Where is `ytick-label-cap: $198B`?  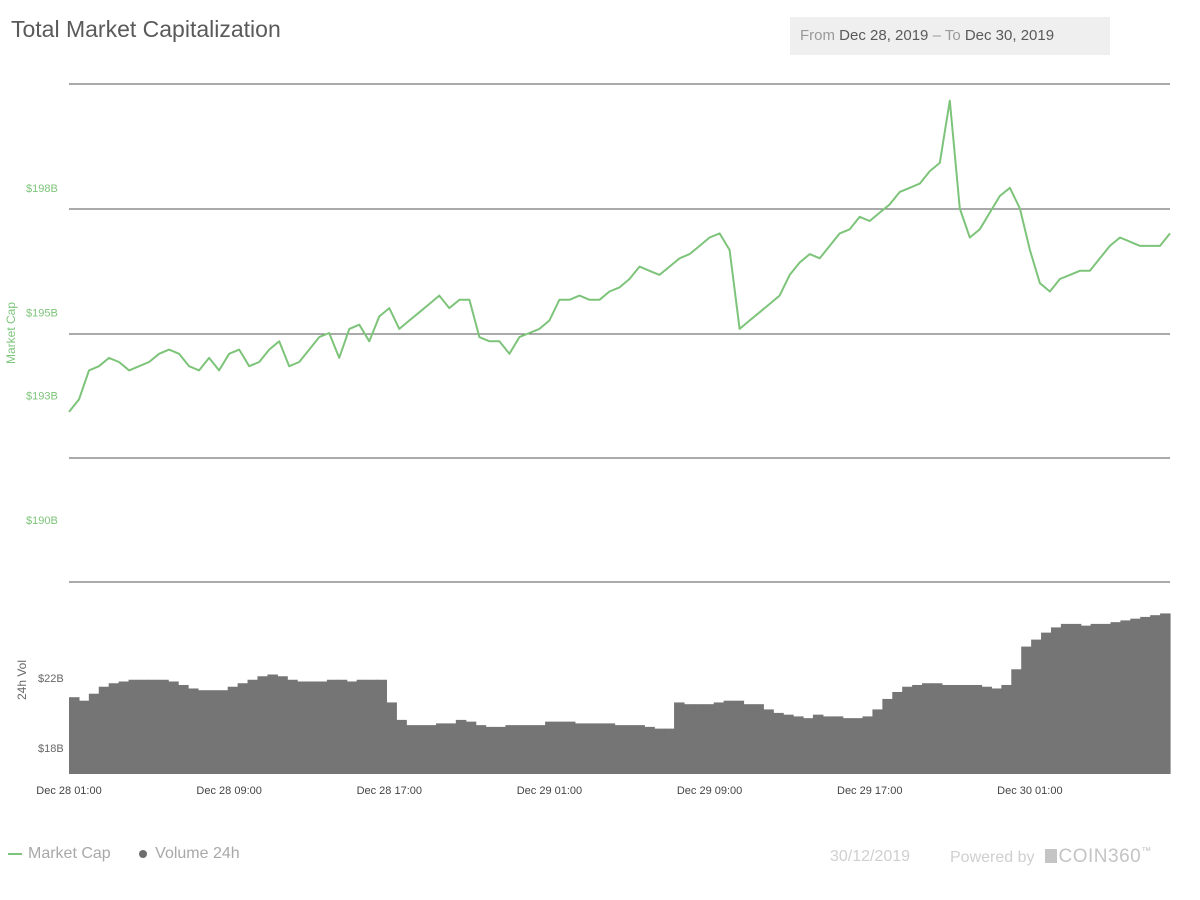
ytick-label-cap: $198B is located at coordinates (42, 189).